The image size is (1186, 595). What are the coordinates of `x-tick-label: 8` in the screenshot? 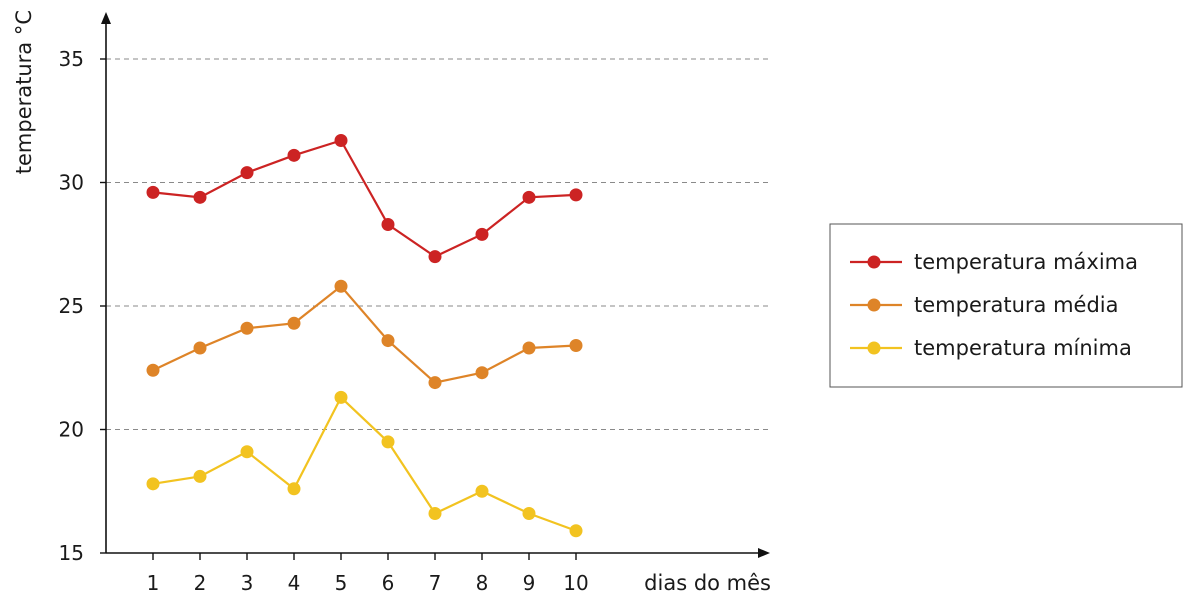 It's located at (482, 583).